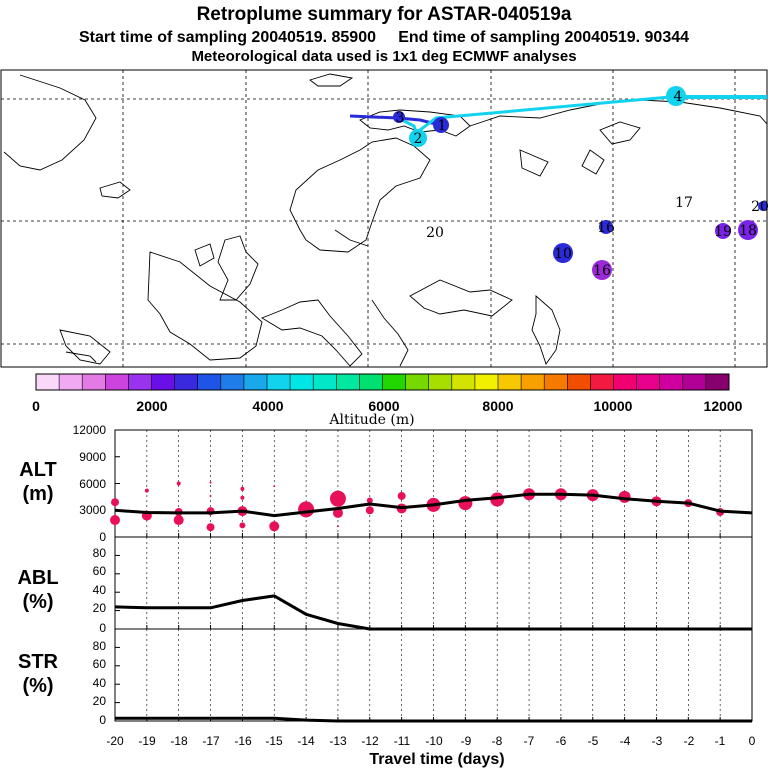 This screenshot has height=768, width=768. Describe the element at coordinates (90, 430) in the screenshot. I see `y-tick-label: 12000` at that location.